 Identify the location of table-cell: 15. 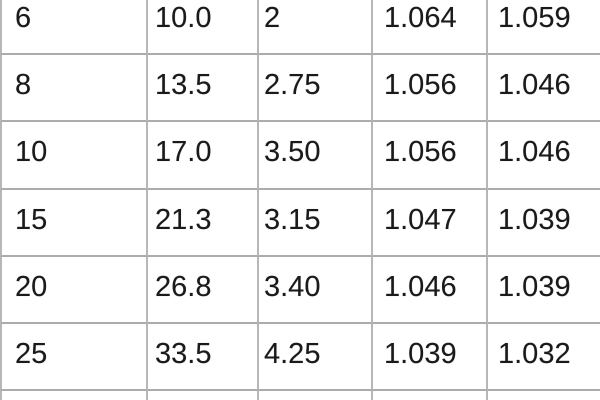
(74, 223).